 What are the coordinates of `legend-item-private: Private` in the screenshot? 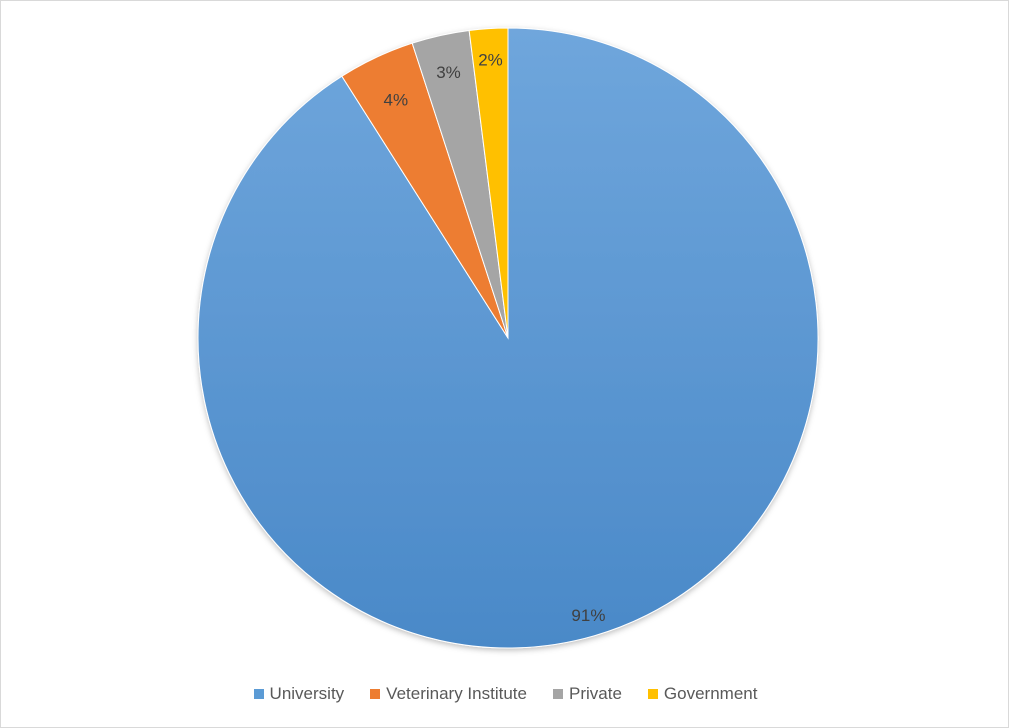 It's located at (587, 694).